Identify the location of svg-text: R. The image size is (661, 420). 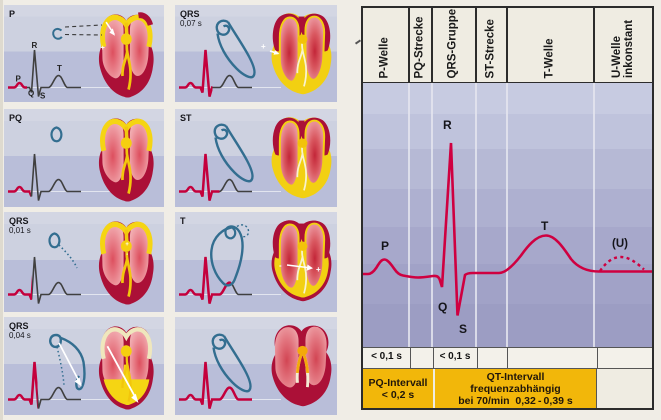
(35, 45).